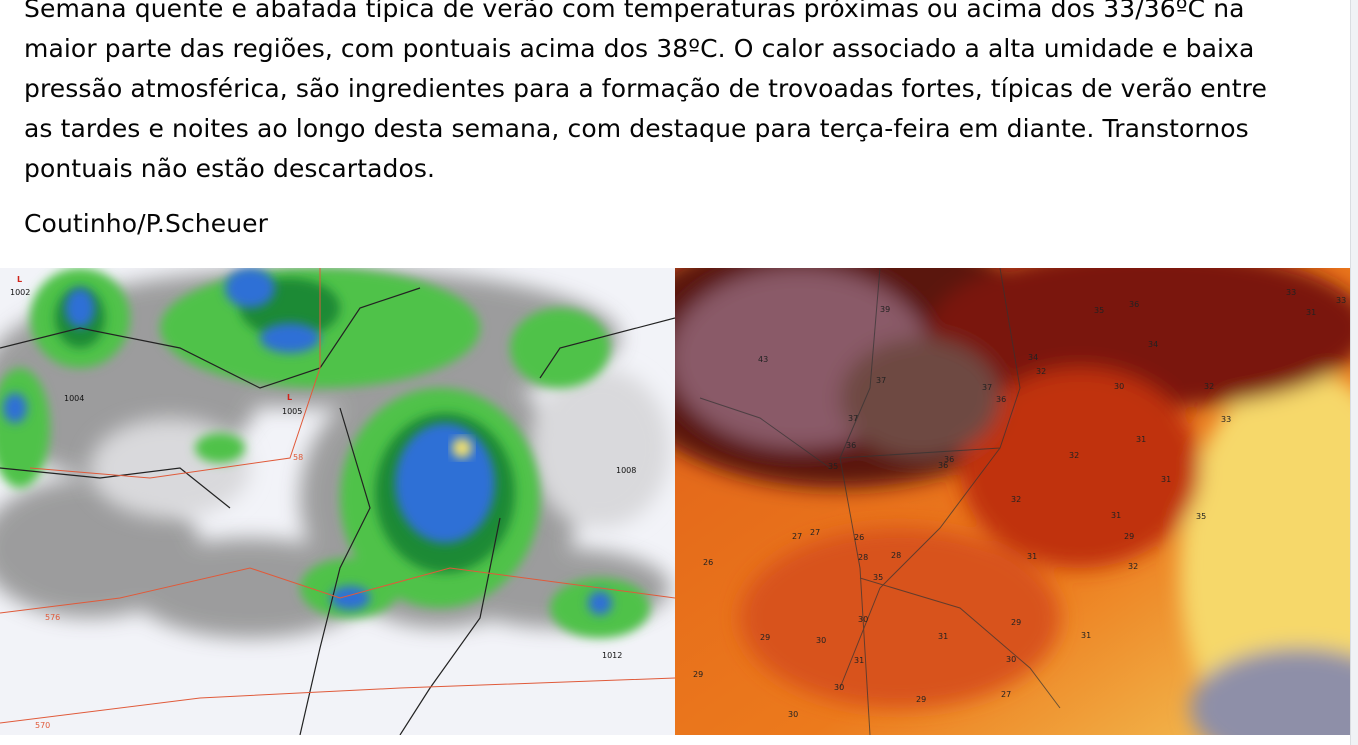  Describe the element at coordinates (74, 398) in the screenshot. I see `map-label: 1004` at that location.